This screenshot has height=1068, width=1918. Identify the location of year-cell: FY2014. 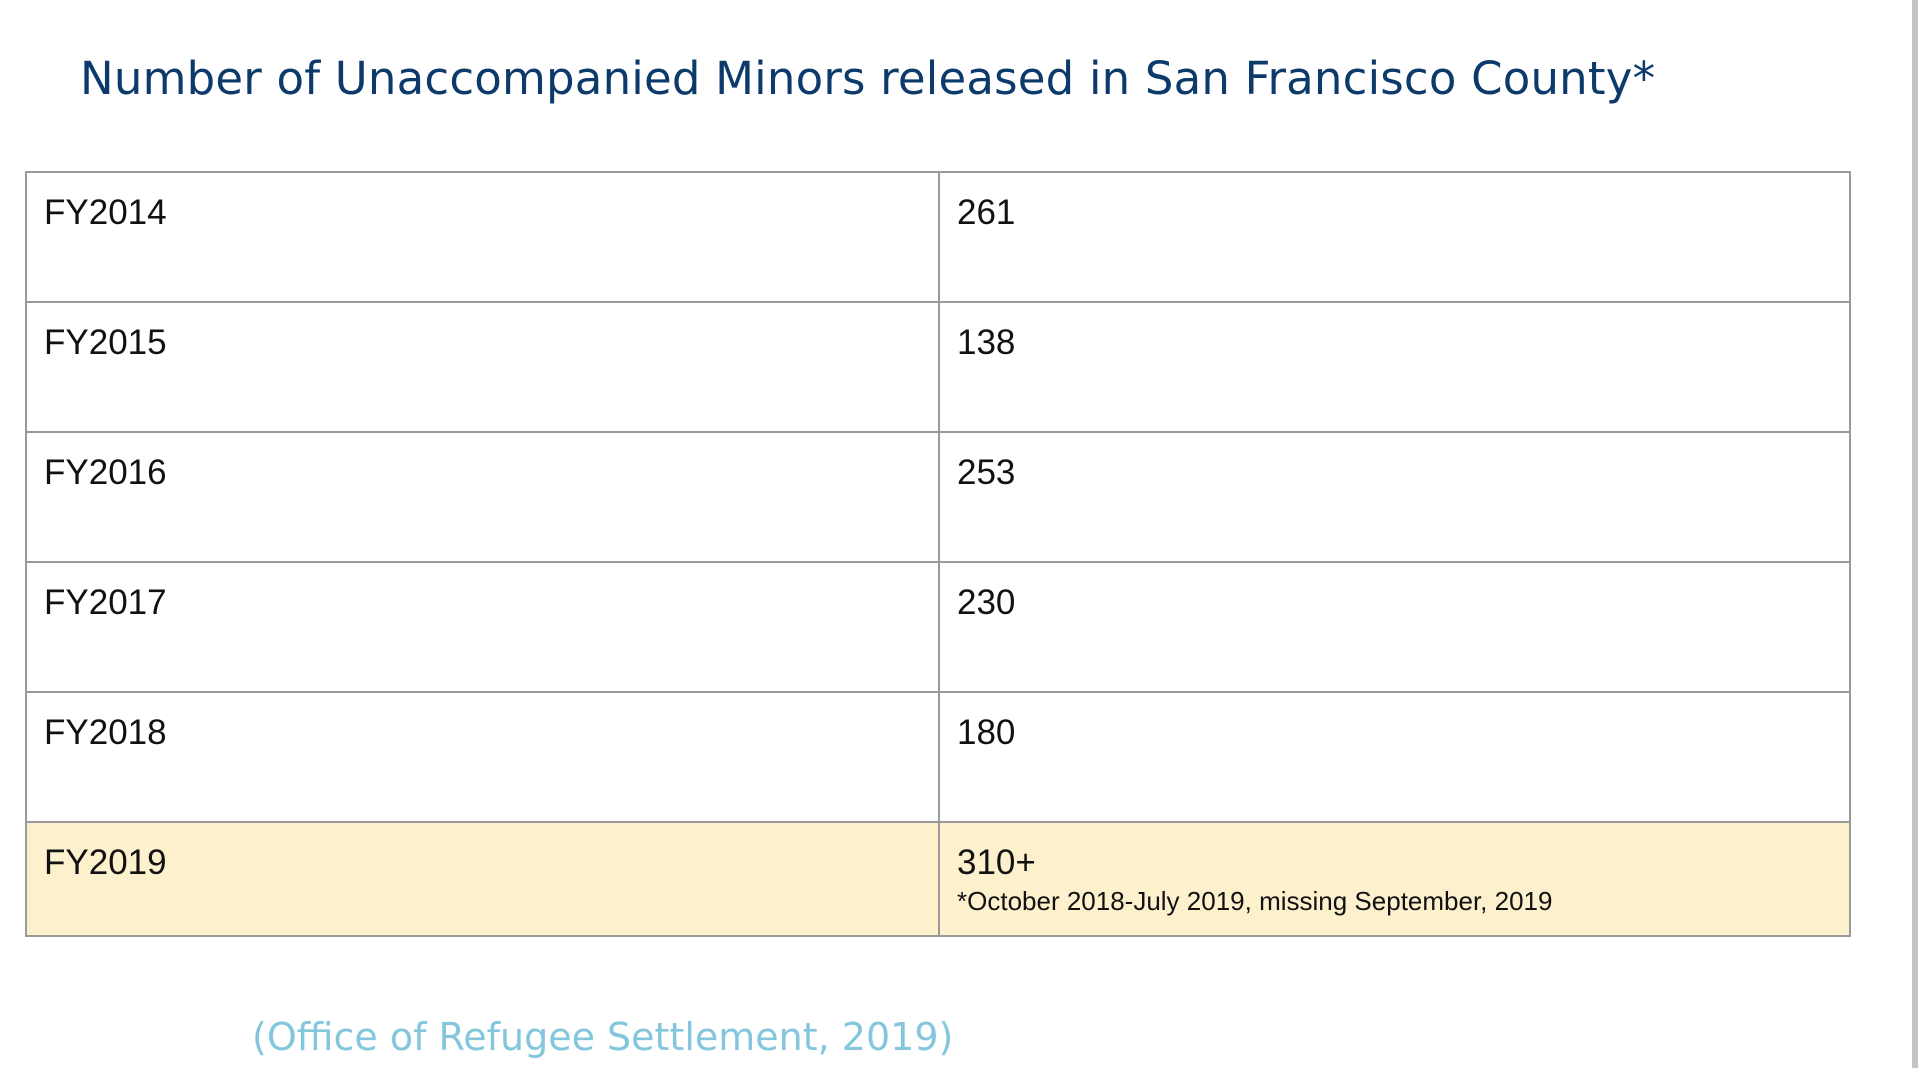
(482, 237).